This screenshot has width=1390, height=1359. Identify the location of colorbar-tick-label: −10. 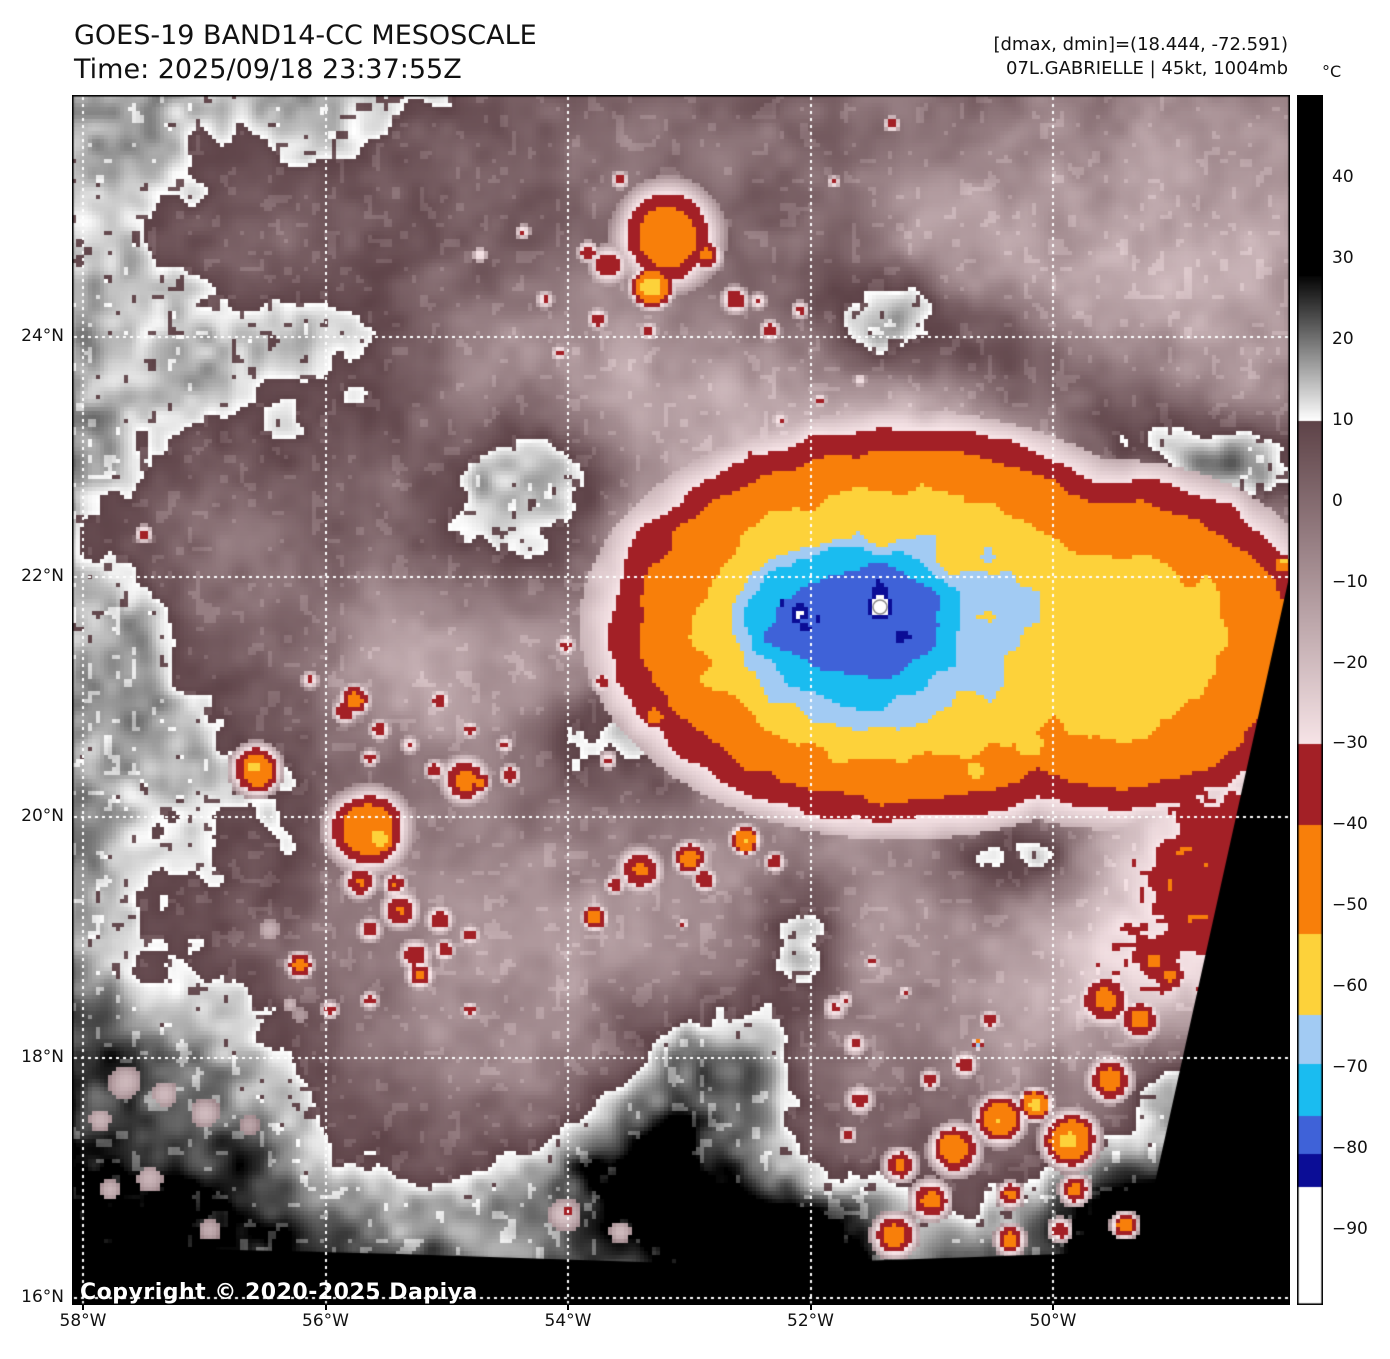
(1350, 581).